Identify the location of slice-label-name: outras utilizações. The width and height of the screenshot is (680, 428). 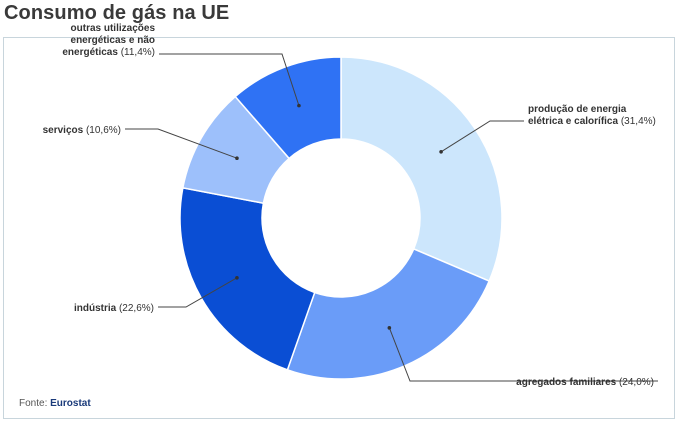
(113, 28).